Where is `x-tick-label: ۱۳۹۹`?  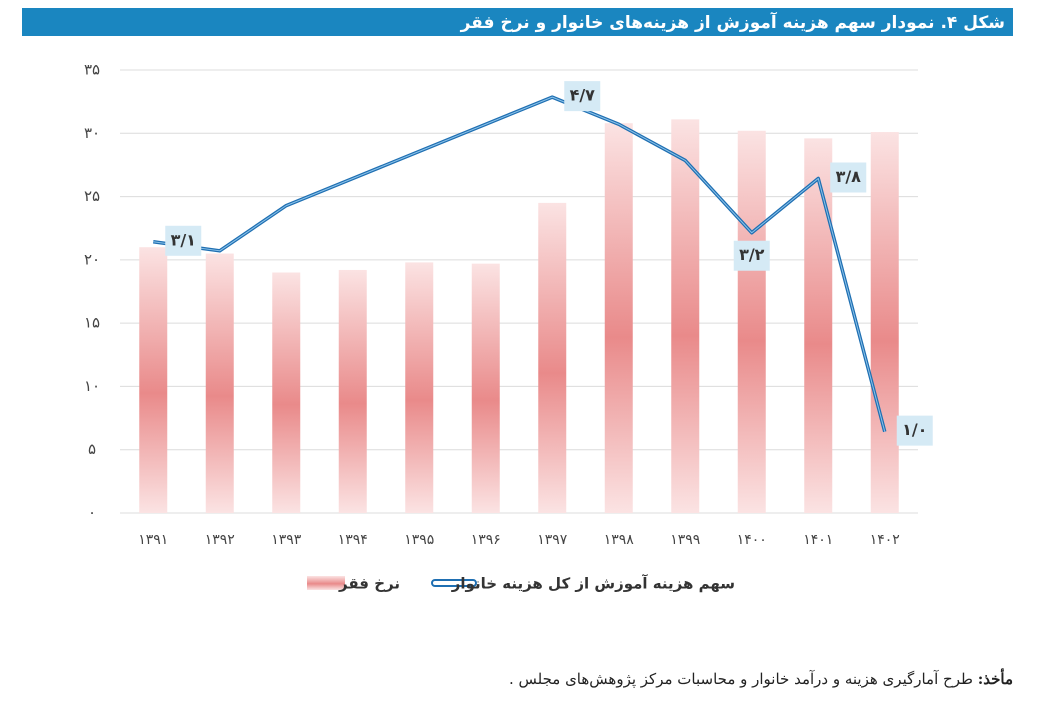 x-tick-label: ۱۳۹۹ is located at coordinates (685, 540).